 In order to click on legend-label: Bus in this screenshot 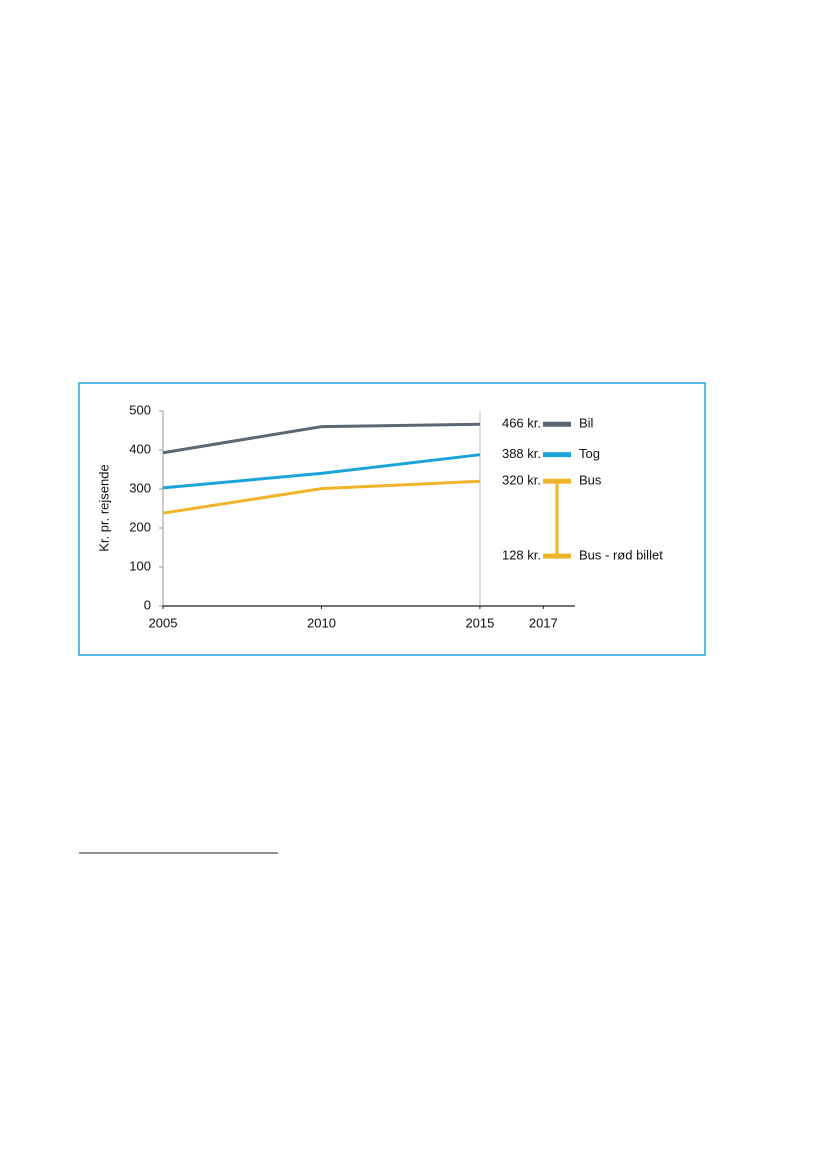, I will do `click(590, 480)`.